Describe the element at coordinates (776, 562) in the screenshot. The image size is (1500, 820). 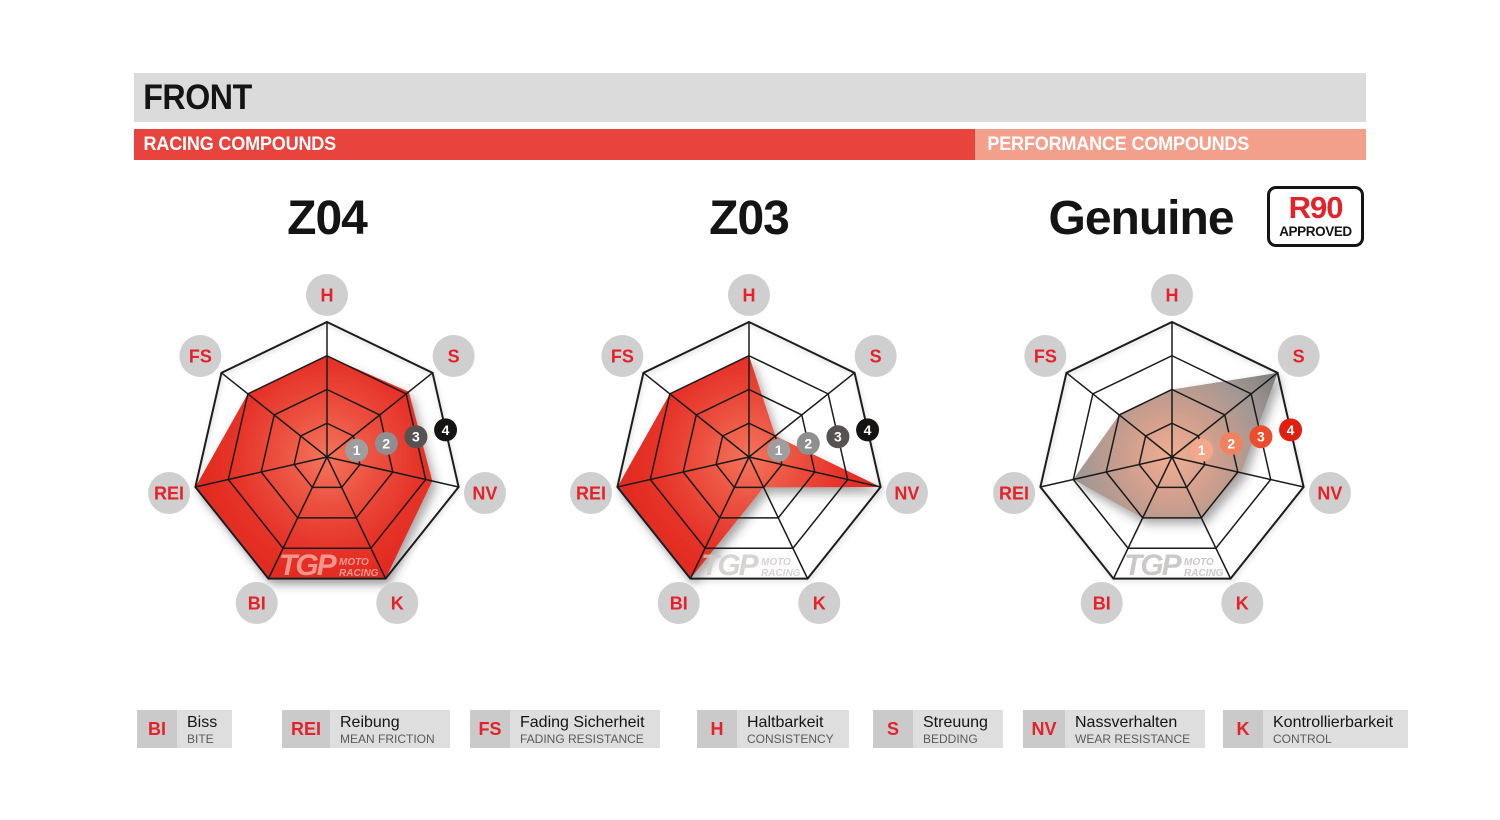
I see `svg-text: MOTO` at that location.